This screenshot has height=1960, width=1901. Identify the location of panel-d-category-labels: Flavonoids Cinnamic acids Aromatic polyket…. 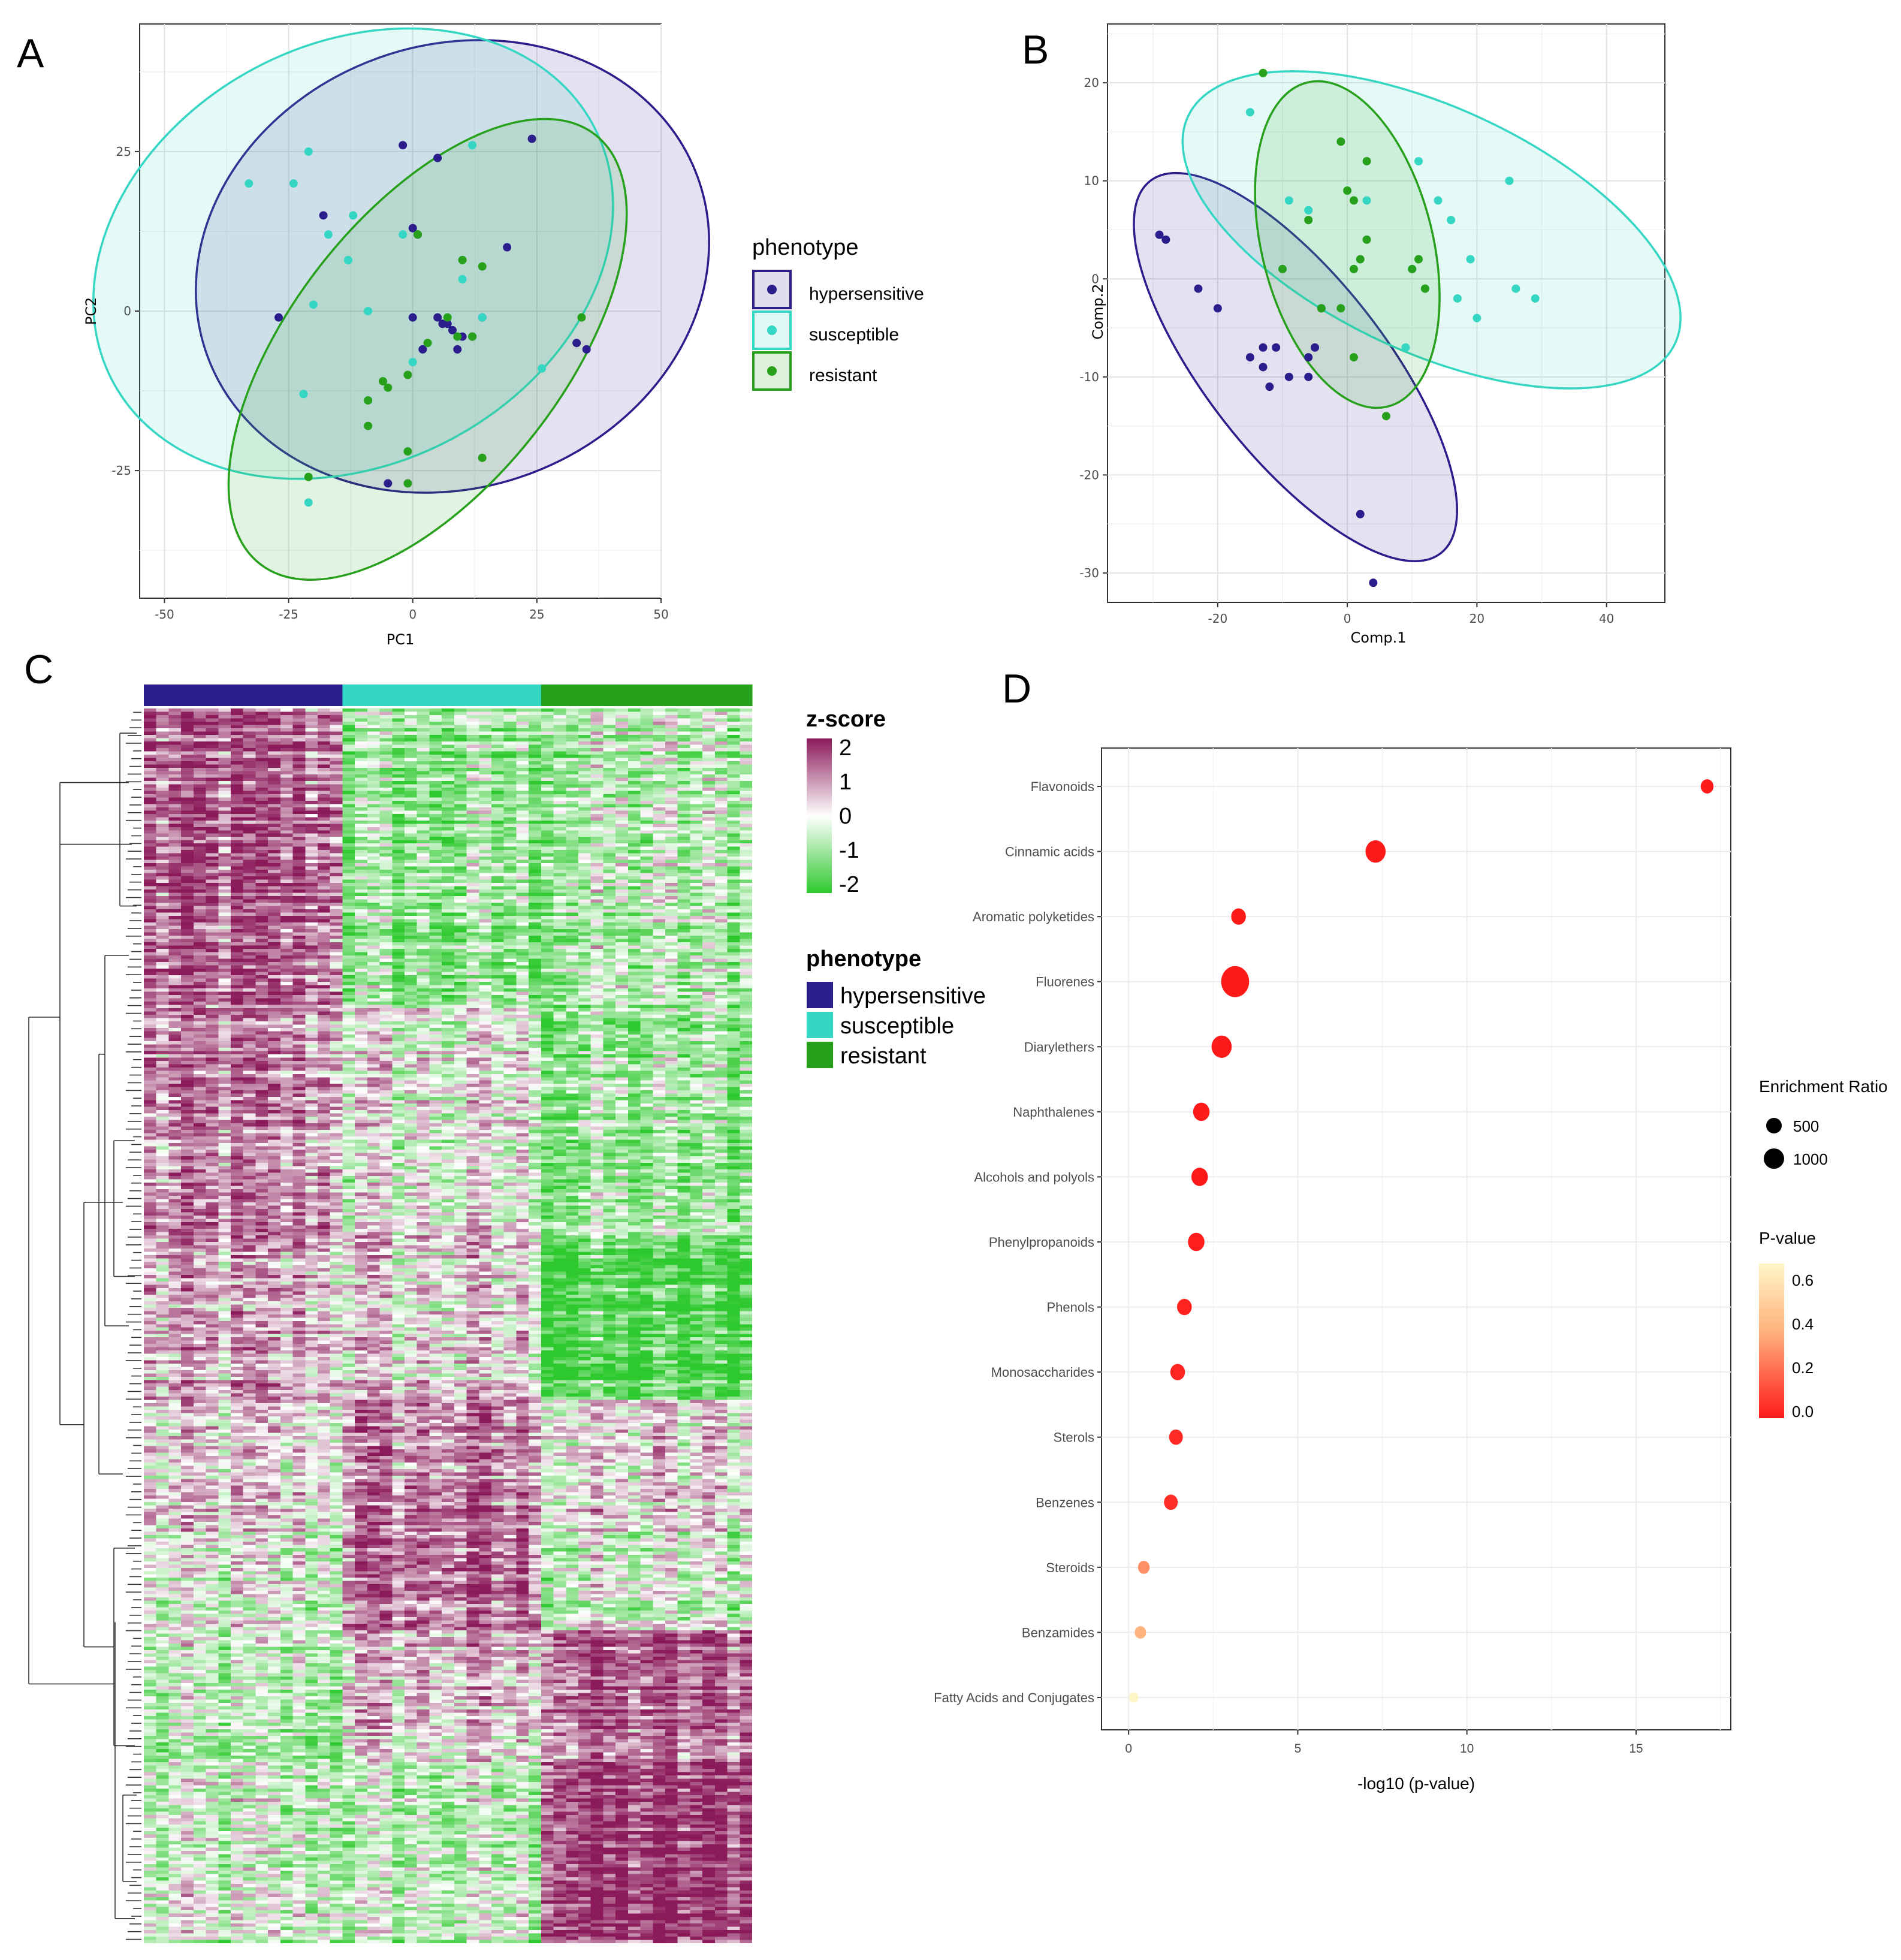
(1018, 1242).